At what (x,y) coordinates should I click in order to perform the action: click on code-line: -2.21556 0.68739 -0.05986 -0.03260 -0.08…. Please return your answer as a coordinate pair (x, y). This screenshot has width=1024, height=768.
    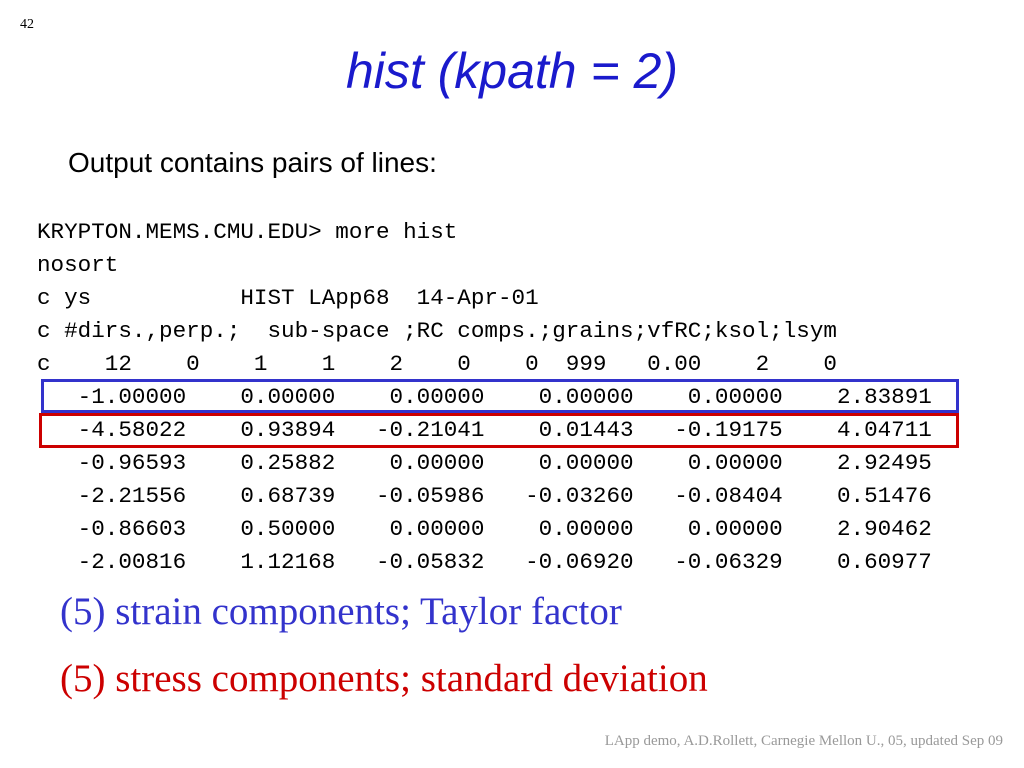
    Looking at the image, I should click on (484, 496).